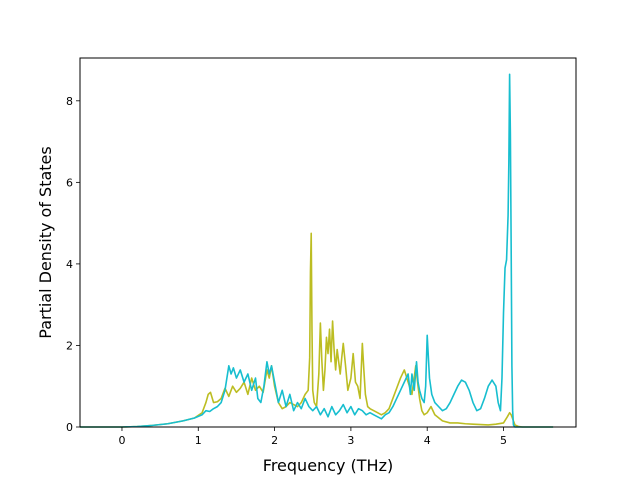 This screenshot has height=484, width=640. What do you see at coordinates (312, 437) in the screenshot?
I see `x-axis-ticks: 0 1 2 3 4 5` at bounding box center [312, 437].